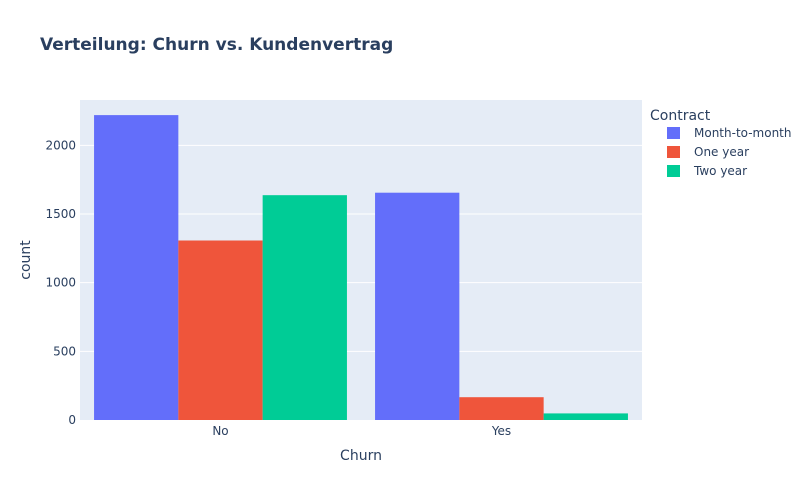 Image resolution: width=811 pixels, height=500 pixels. Describe the element at coordinates (216, 45) in the screenshot. I see `chart-title: Verteilung: Churn vs. Kundenvertrag` at that location.